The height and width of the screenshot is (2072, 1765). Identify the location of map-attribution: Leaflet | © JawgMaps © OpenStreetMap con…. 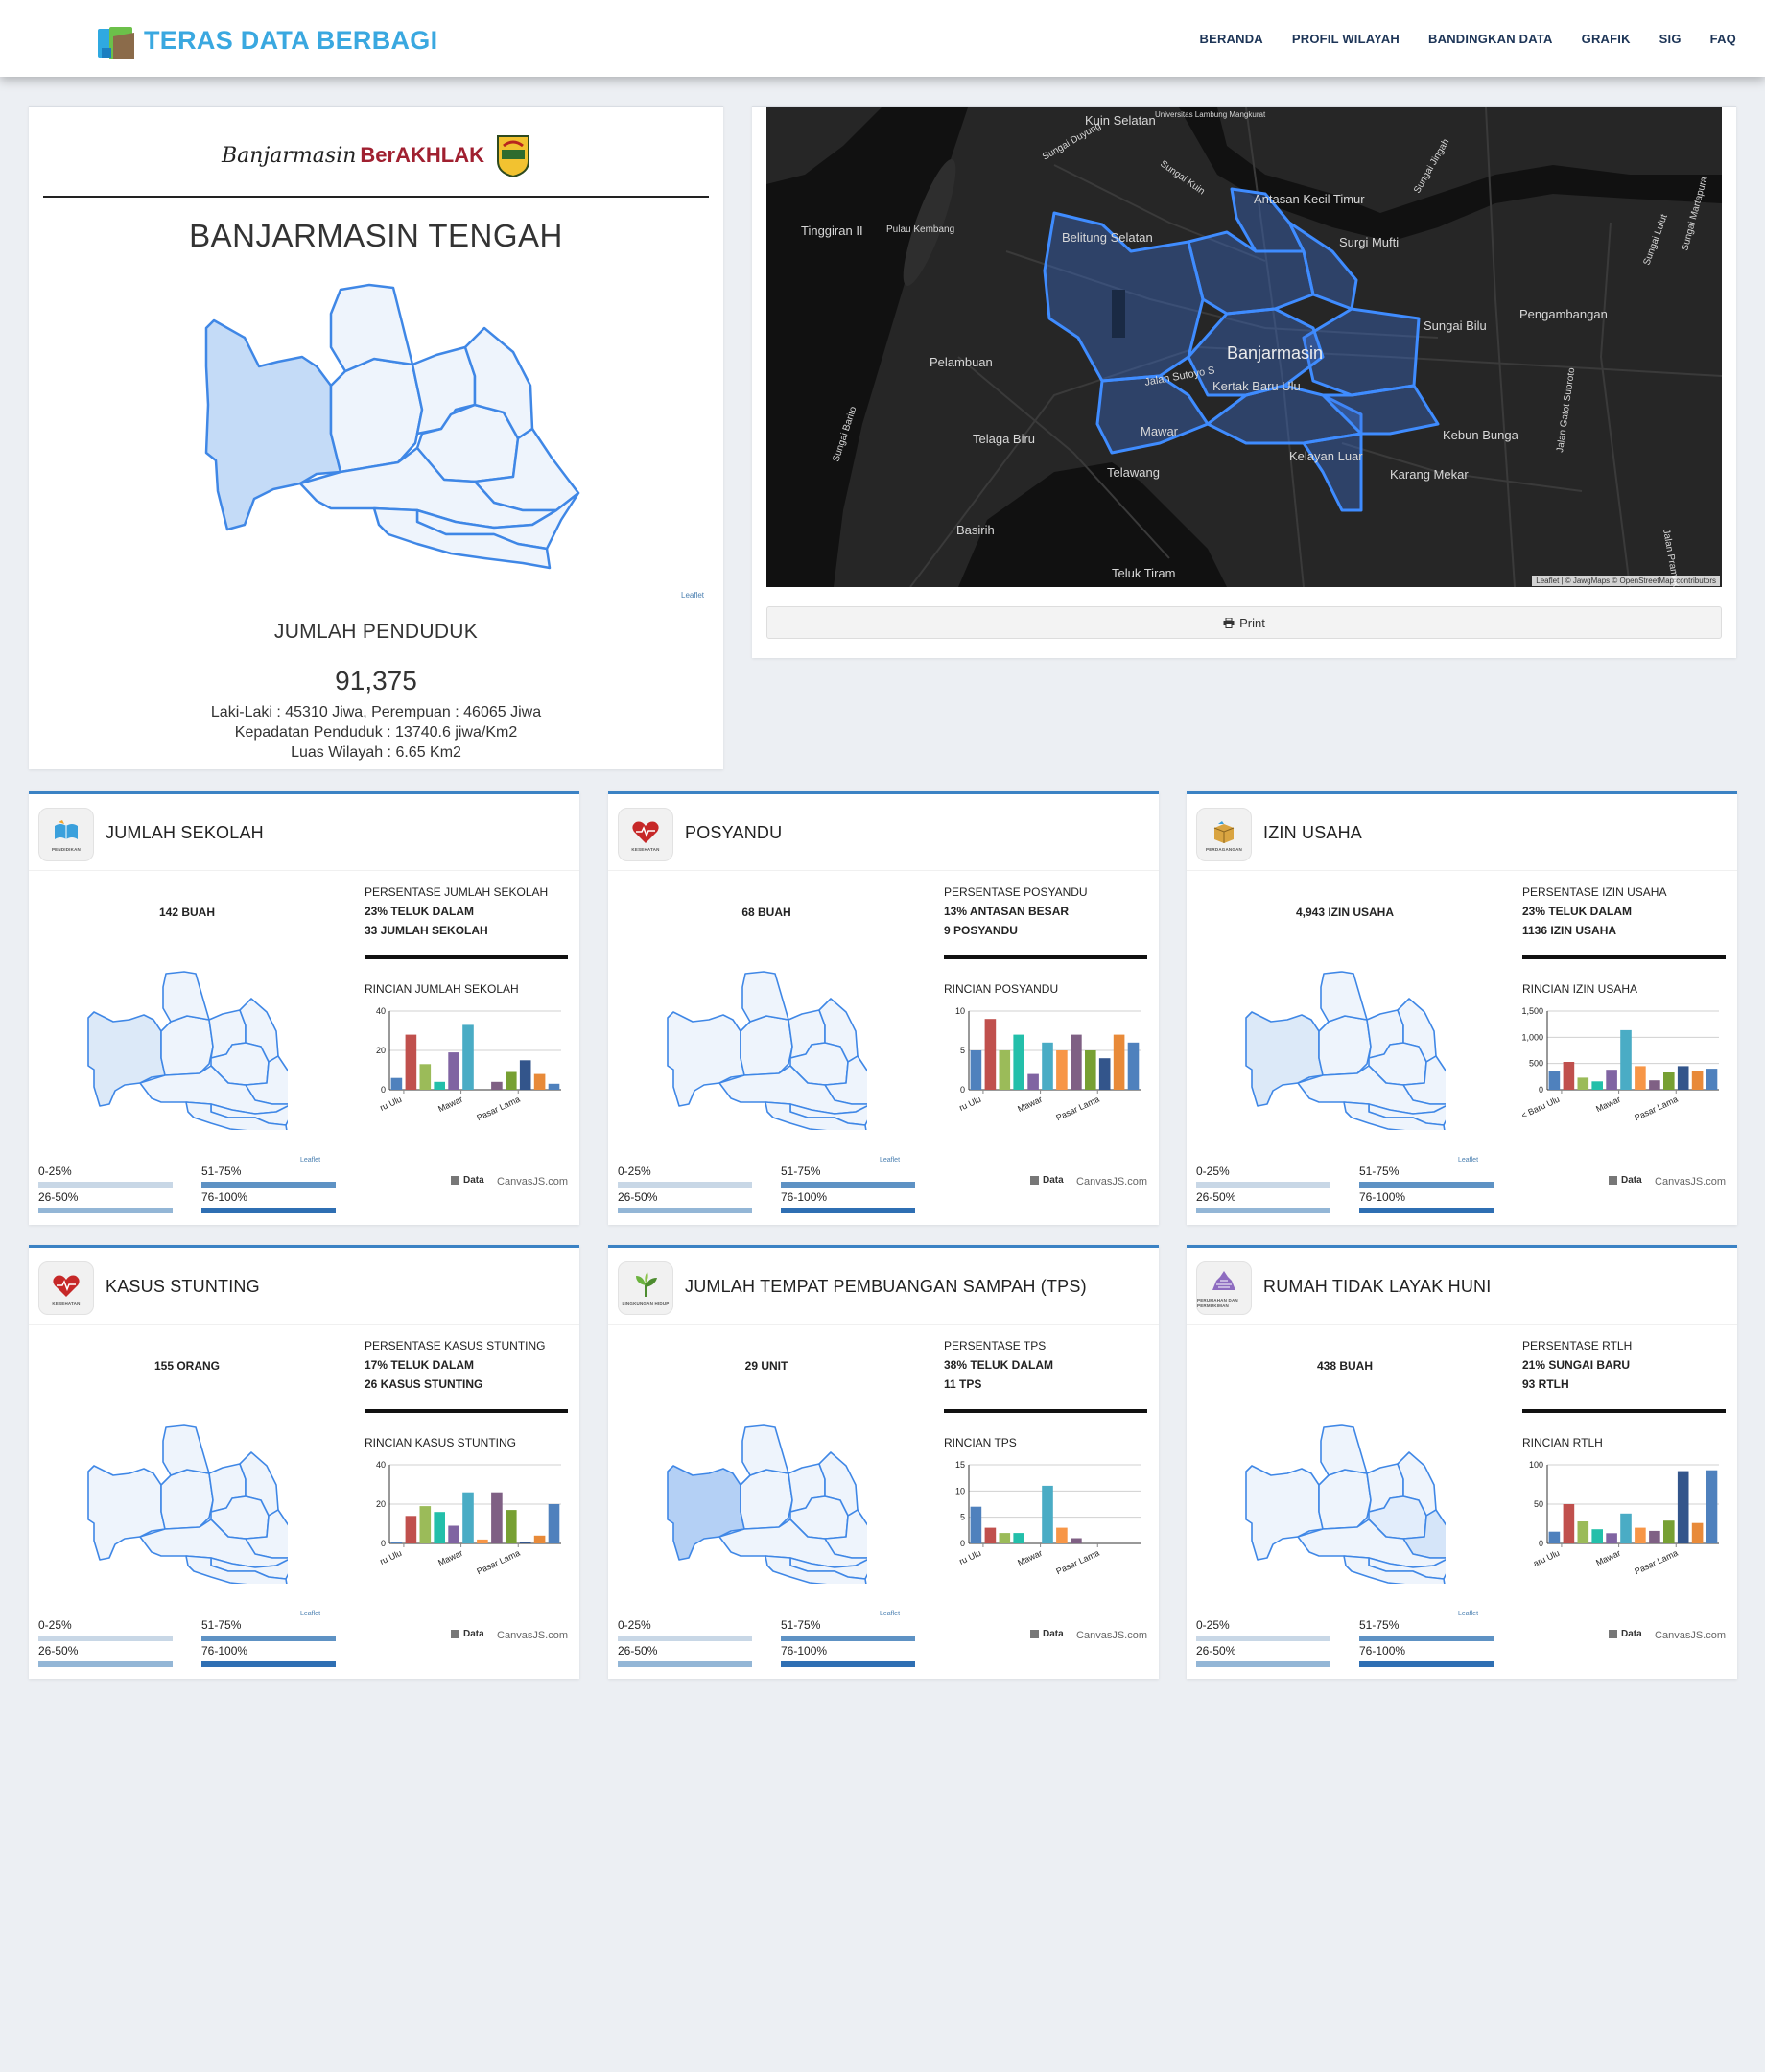
(1626, 581).